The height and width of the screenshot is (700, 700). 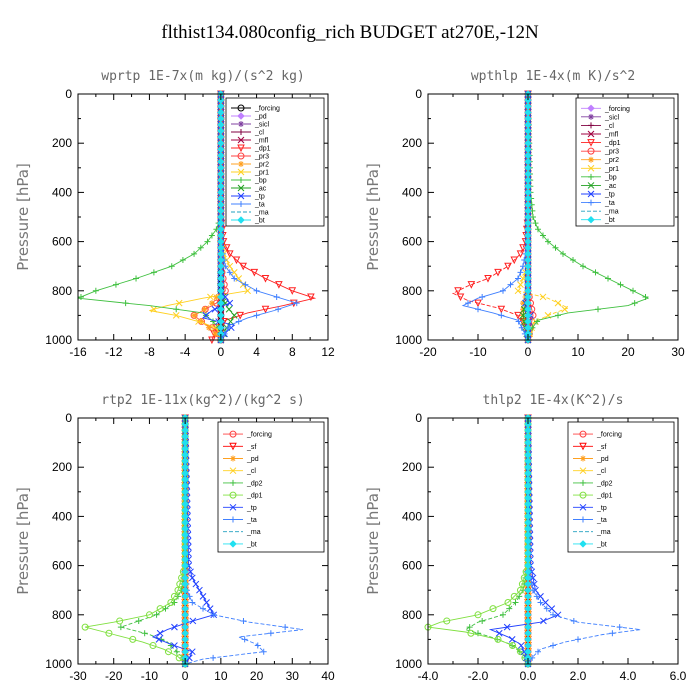 What do you see at coordinates (149, 352) in the screenshot?
I see `x-tick-label: -8` at bounding box center [149, 352].